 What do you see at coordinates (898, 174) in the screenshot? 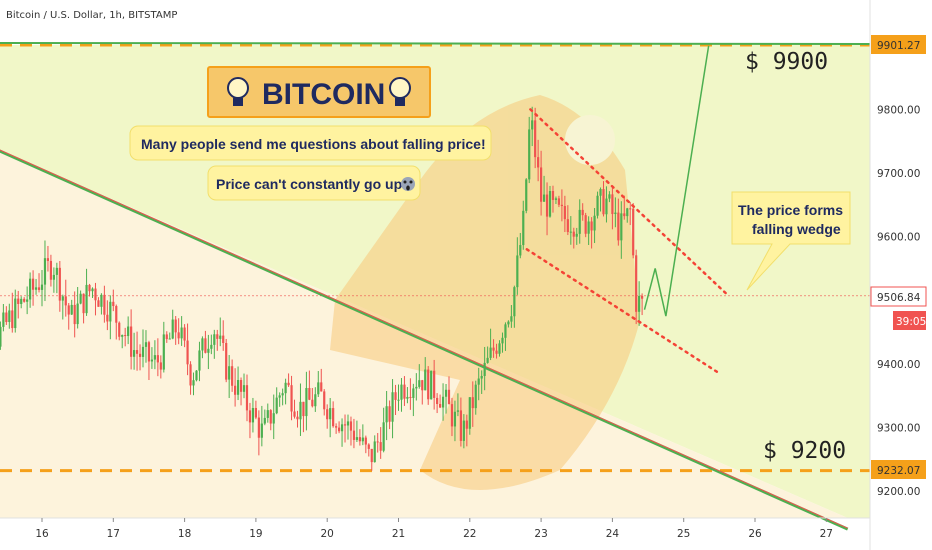
I see `y-tick-label: 9700.00` at bounding box center [898, 174].